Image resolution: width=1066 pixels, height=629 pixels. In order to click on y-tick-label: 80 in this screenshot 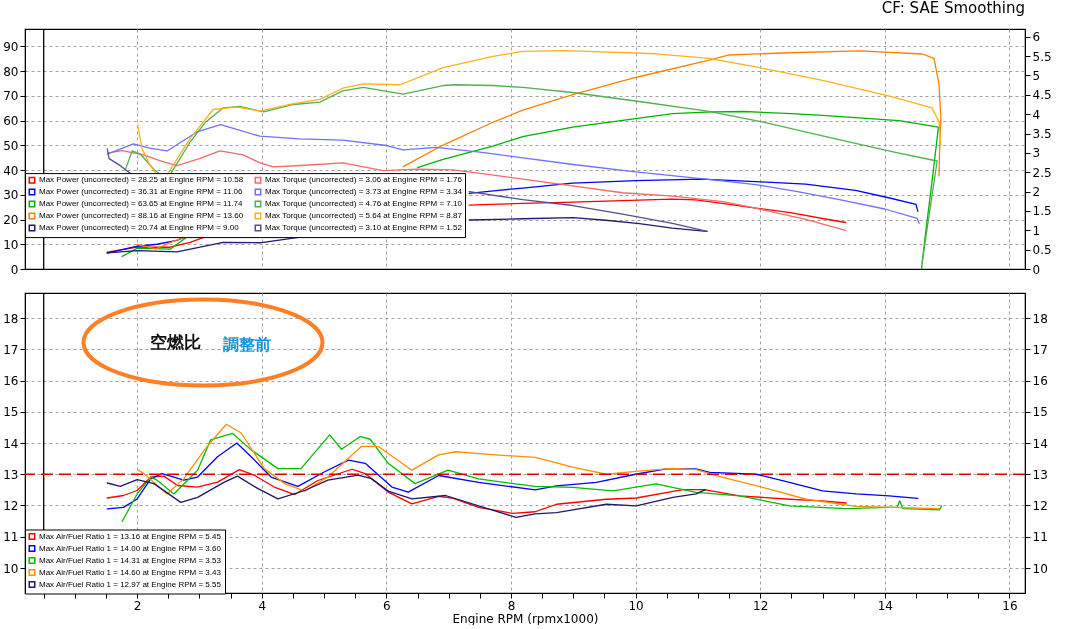, I will do `click(11, 71)`.